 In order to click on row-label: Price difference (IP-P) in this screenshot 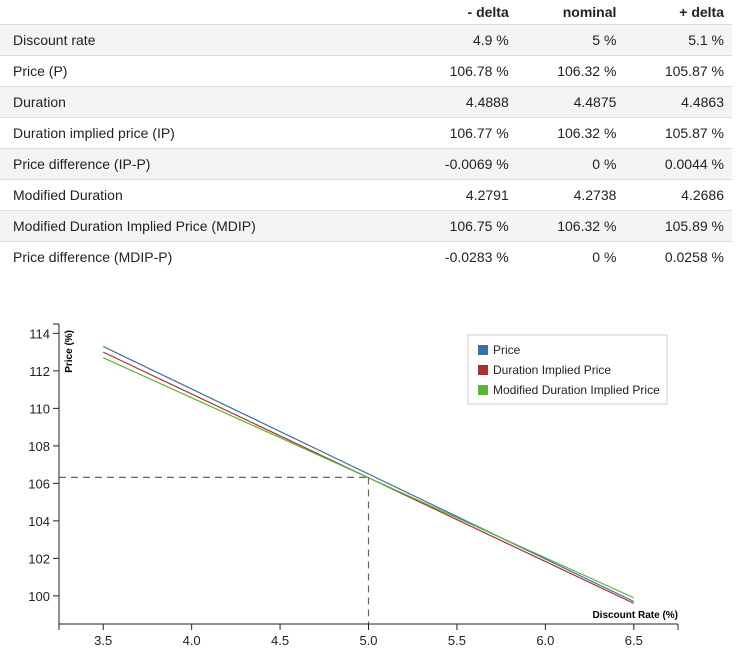, I will do `click(205, 164)`.